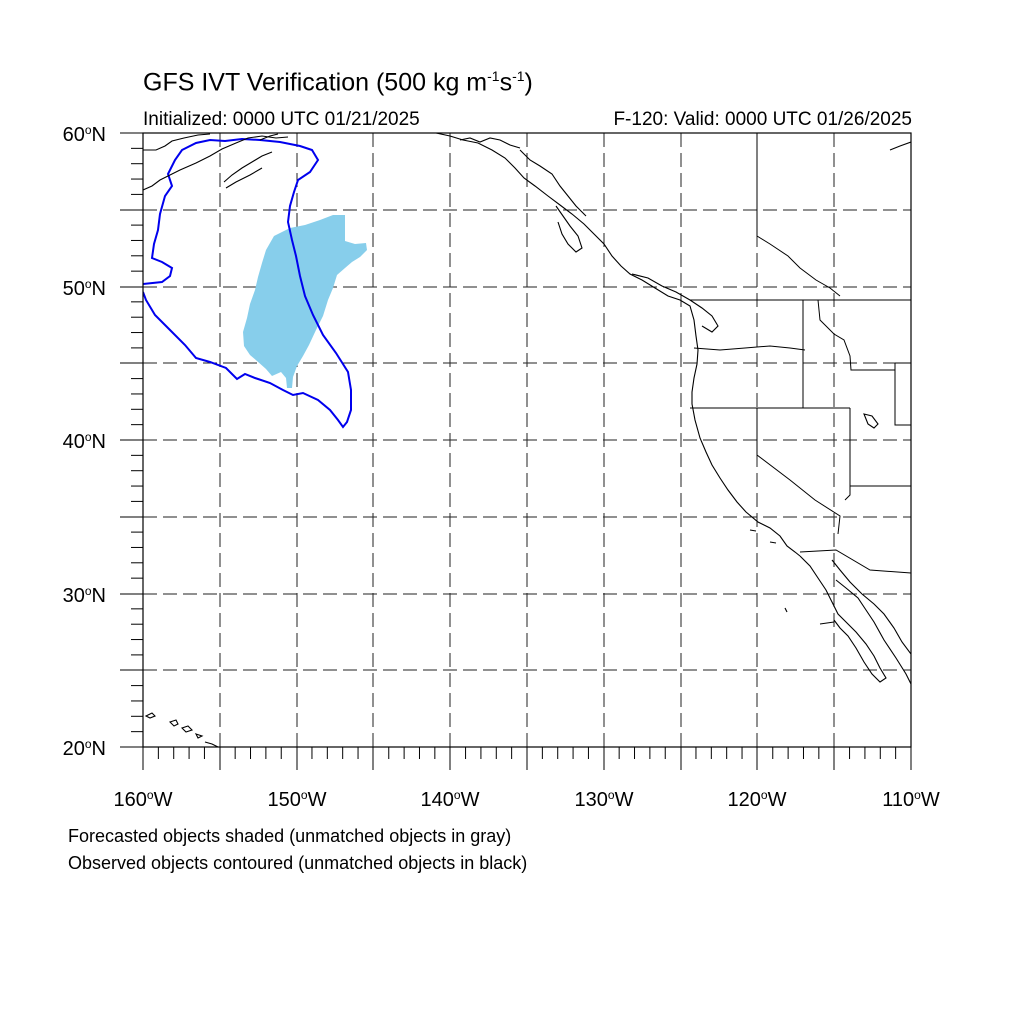  What do you see at coordinates (84, 288) in the screenshot?
I see `lat-label-50n: 50oN` at bounding box center [84, 288].